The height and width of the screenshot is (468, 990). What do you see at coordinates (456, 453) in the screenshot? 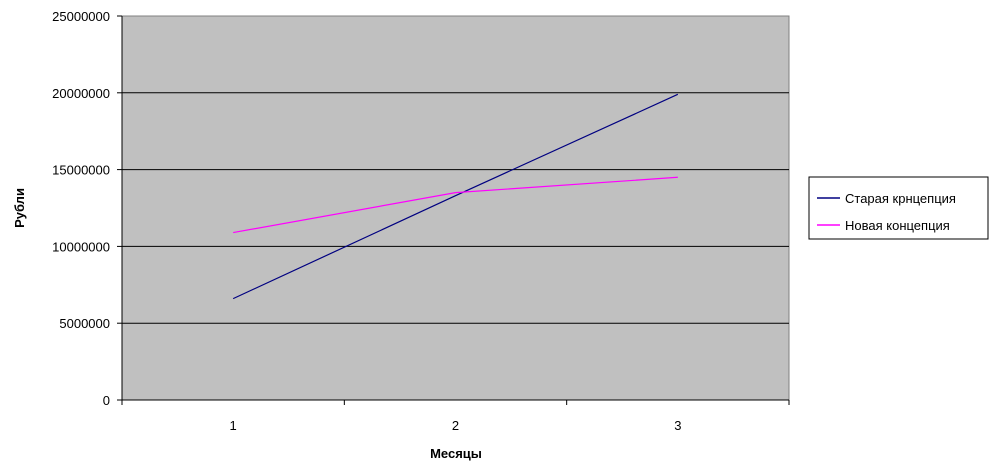
I see `x-axis-title: Месяцы` at bounding box center [456, 453].